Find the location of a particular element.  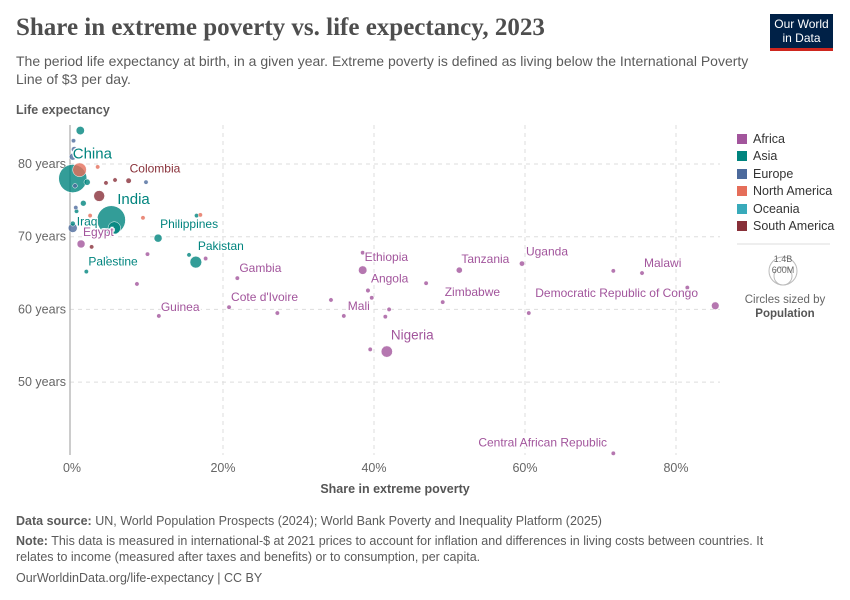

point-label: Malawi is located at coordinates (662, 263).